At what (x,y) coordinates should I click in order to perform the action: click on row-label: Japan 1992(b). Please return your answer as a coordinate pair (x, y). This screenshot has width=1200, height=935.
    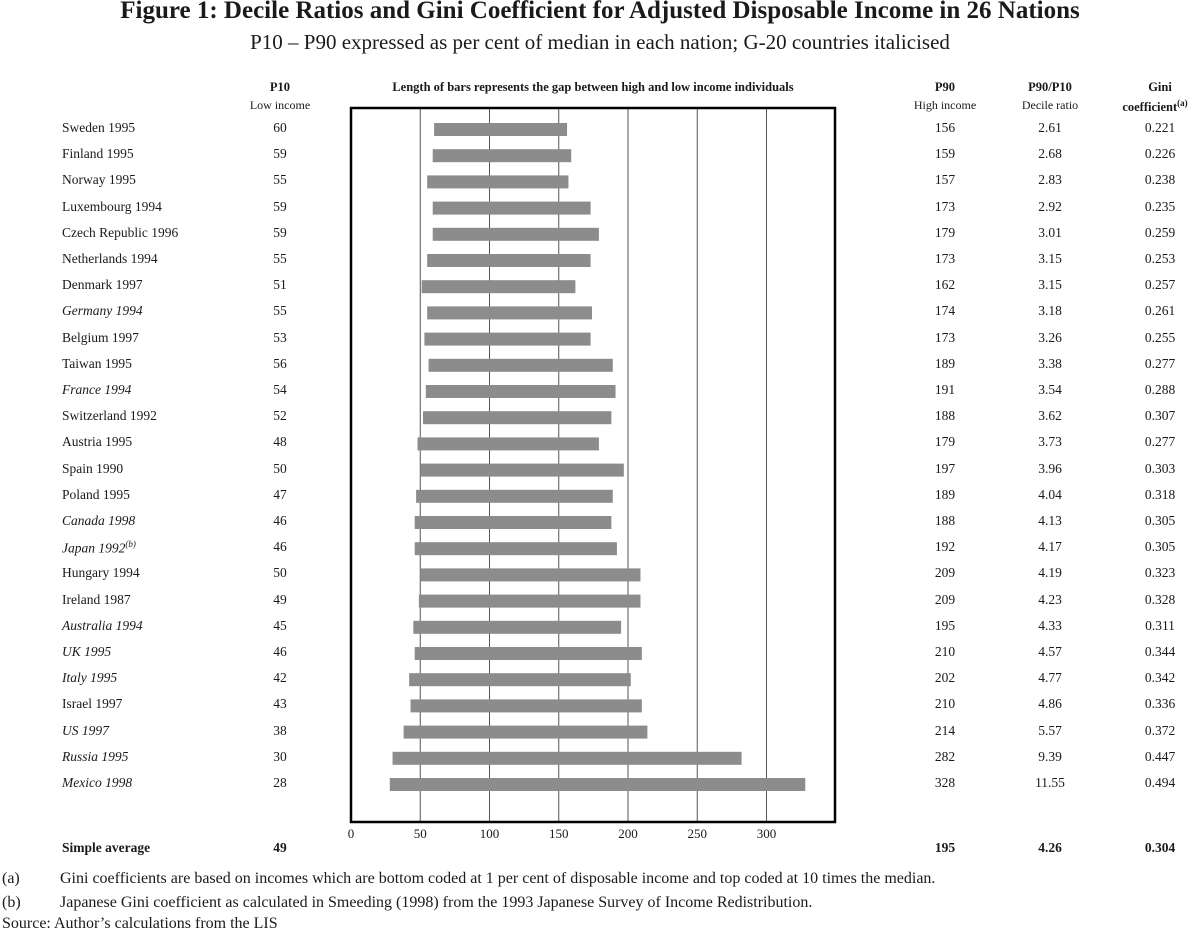
    Looking at the image, I should click on (99, 548).